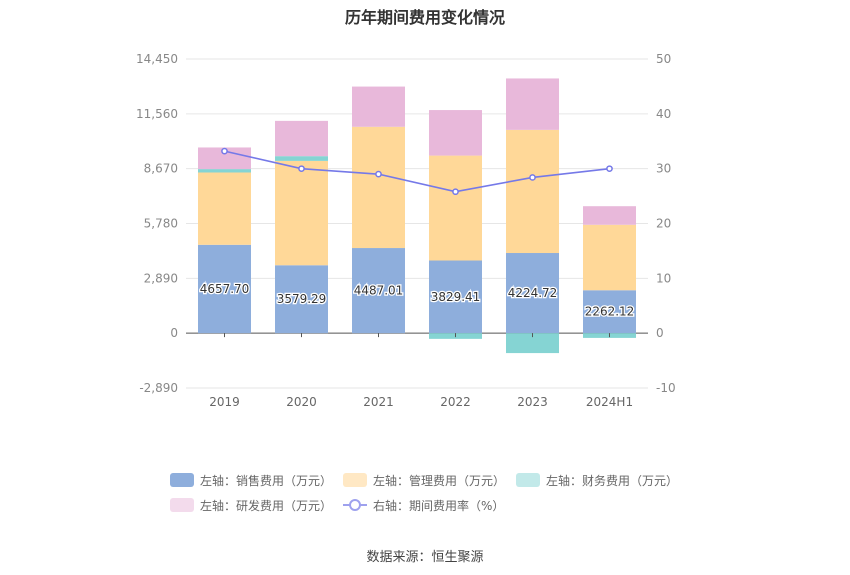  Describe the element at coordinates (455, 402) in the screenshot. I see `x-axis-tick-label: 2022` at that location.